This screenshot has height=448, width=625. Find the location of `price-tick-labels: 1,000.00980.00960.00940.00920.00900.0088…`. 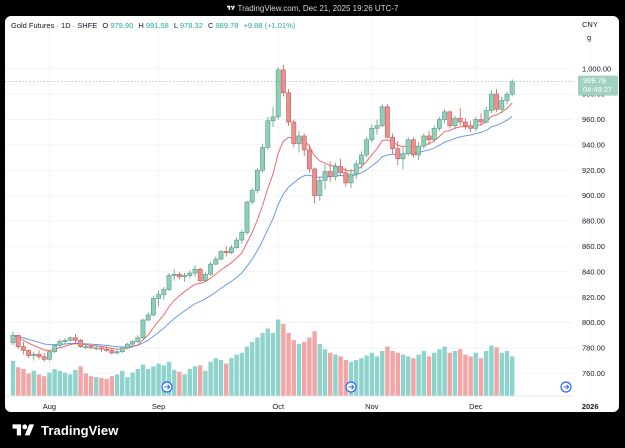

price-tick-labels: 1,000.00980.00960.00940.00920.00900.0088… is located at coordinates (596, 221).